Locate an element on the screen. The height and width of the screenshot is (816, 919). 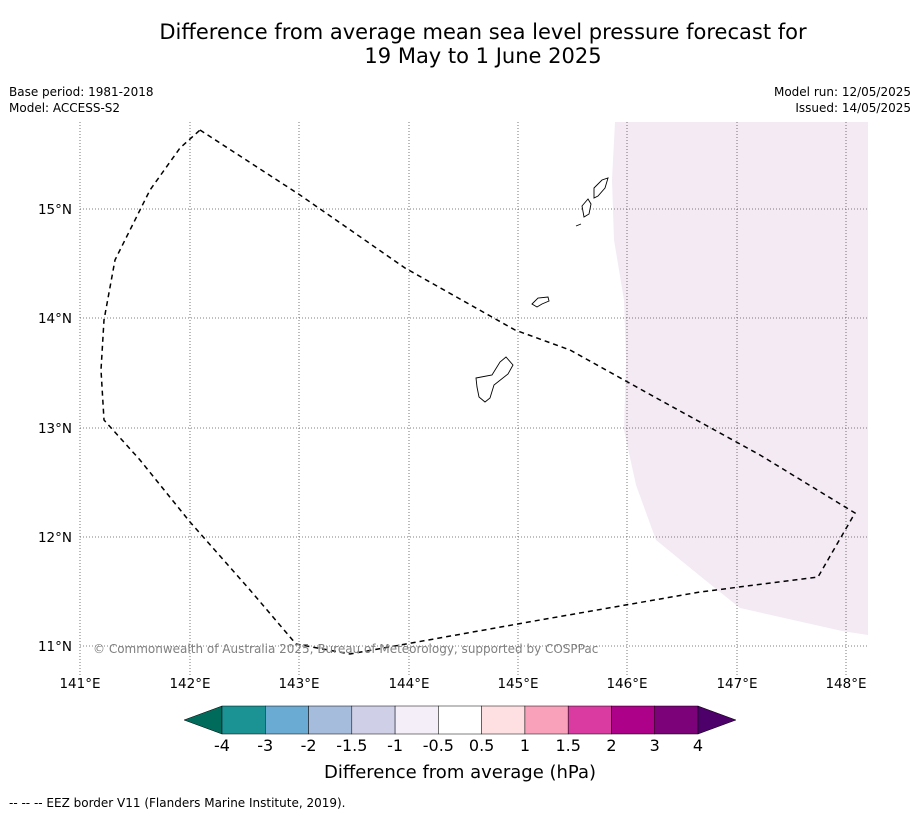
lat-tick-labels: 15°N 14°N 13°N 12°N 11°N is located at coordinates (55, 428).